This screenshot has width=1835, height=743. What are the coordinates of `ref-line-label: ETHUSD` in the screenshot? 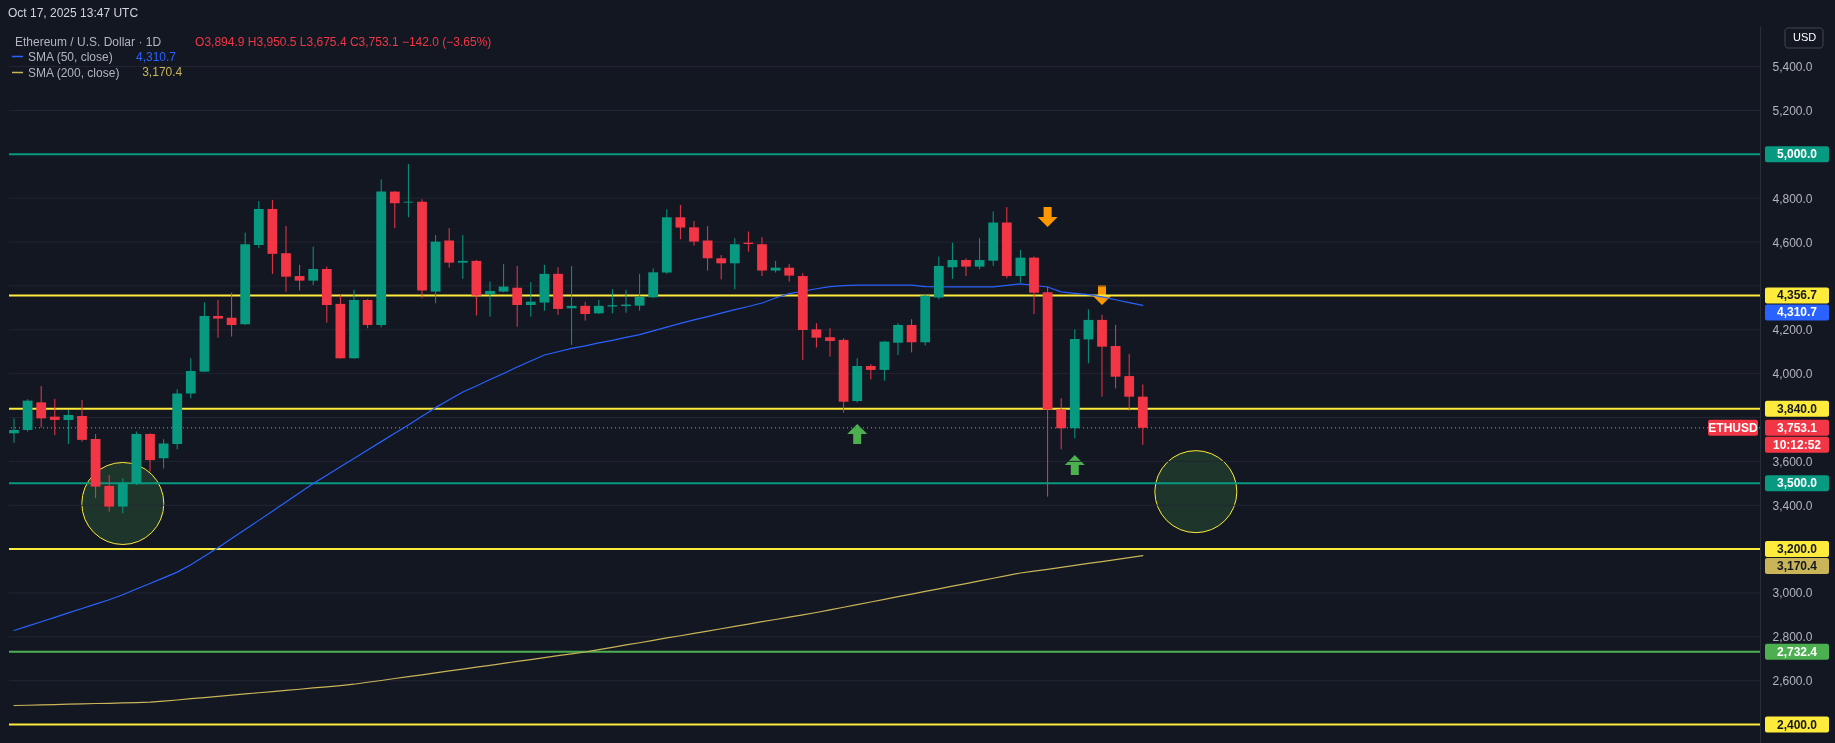 It's located at (1733, 427).